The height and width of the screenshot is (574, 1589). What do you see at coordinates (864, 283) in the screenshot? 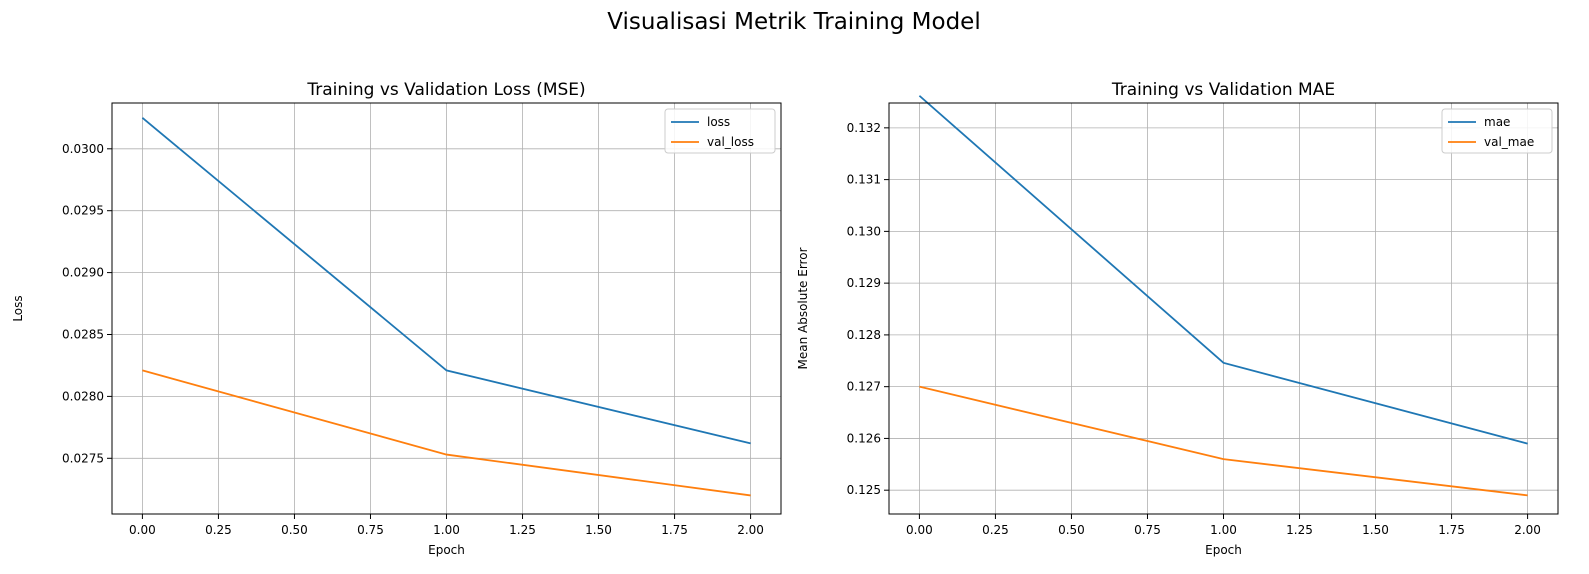
I see `y-tick-label: 0.129` at bounding box center [864, 283].